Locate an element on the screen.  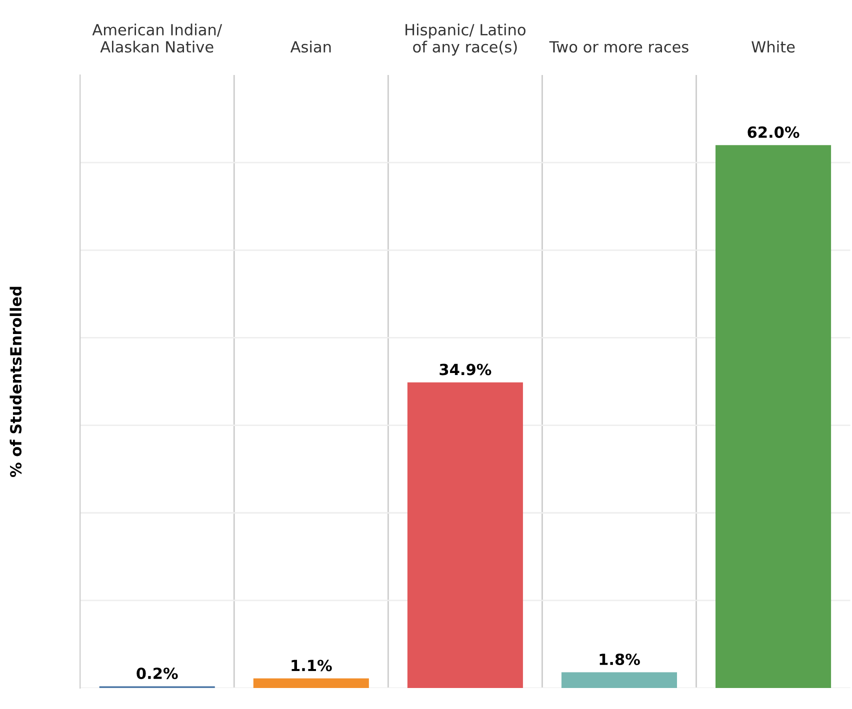
x-tick-label: Hispanic/ Latino of any race(s) is located at coordinates (466, 40).